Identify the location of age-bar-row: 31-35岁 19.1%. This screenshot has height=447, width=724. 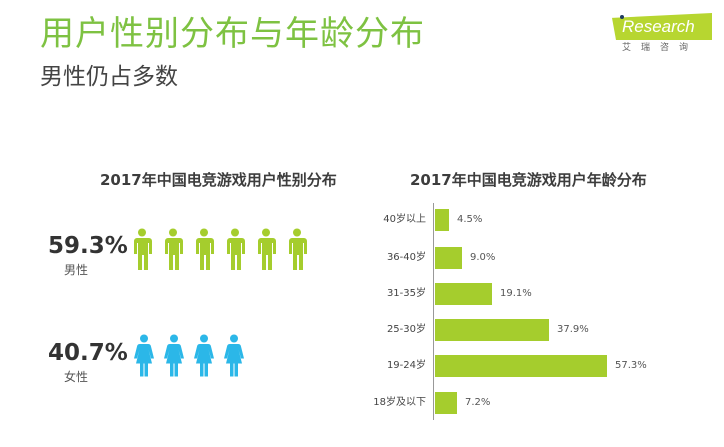
(530, 294).